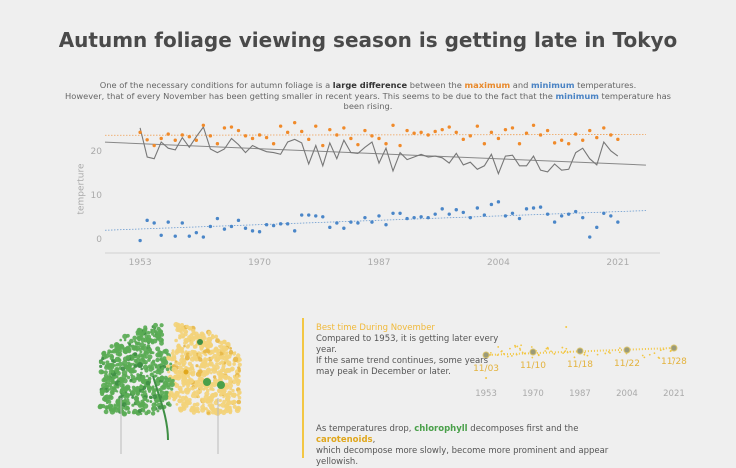 The width and height of the screenshot is (736, 468). I want to click on x-tick-label: 1953, so click(140, 263).